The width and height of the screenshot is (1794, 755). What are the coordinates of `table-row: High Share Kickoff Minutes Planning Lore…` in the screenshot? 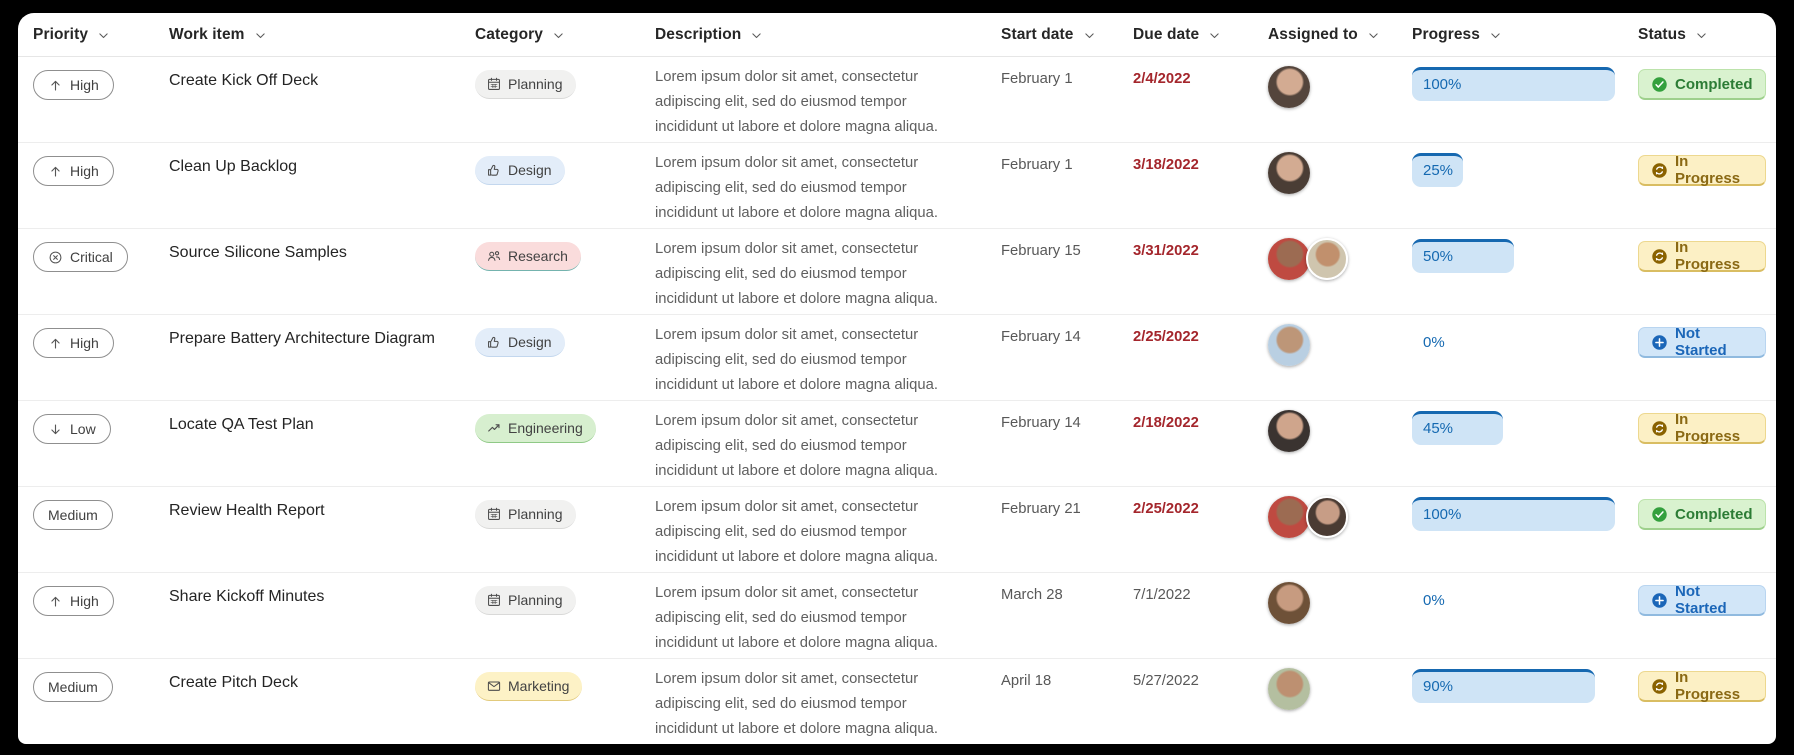 It's located at (897, 616).